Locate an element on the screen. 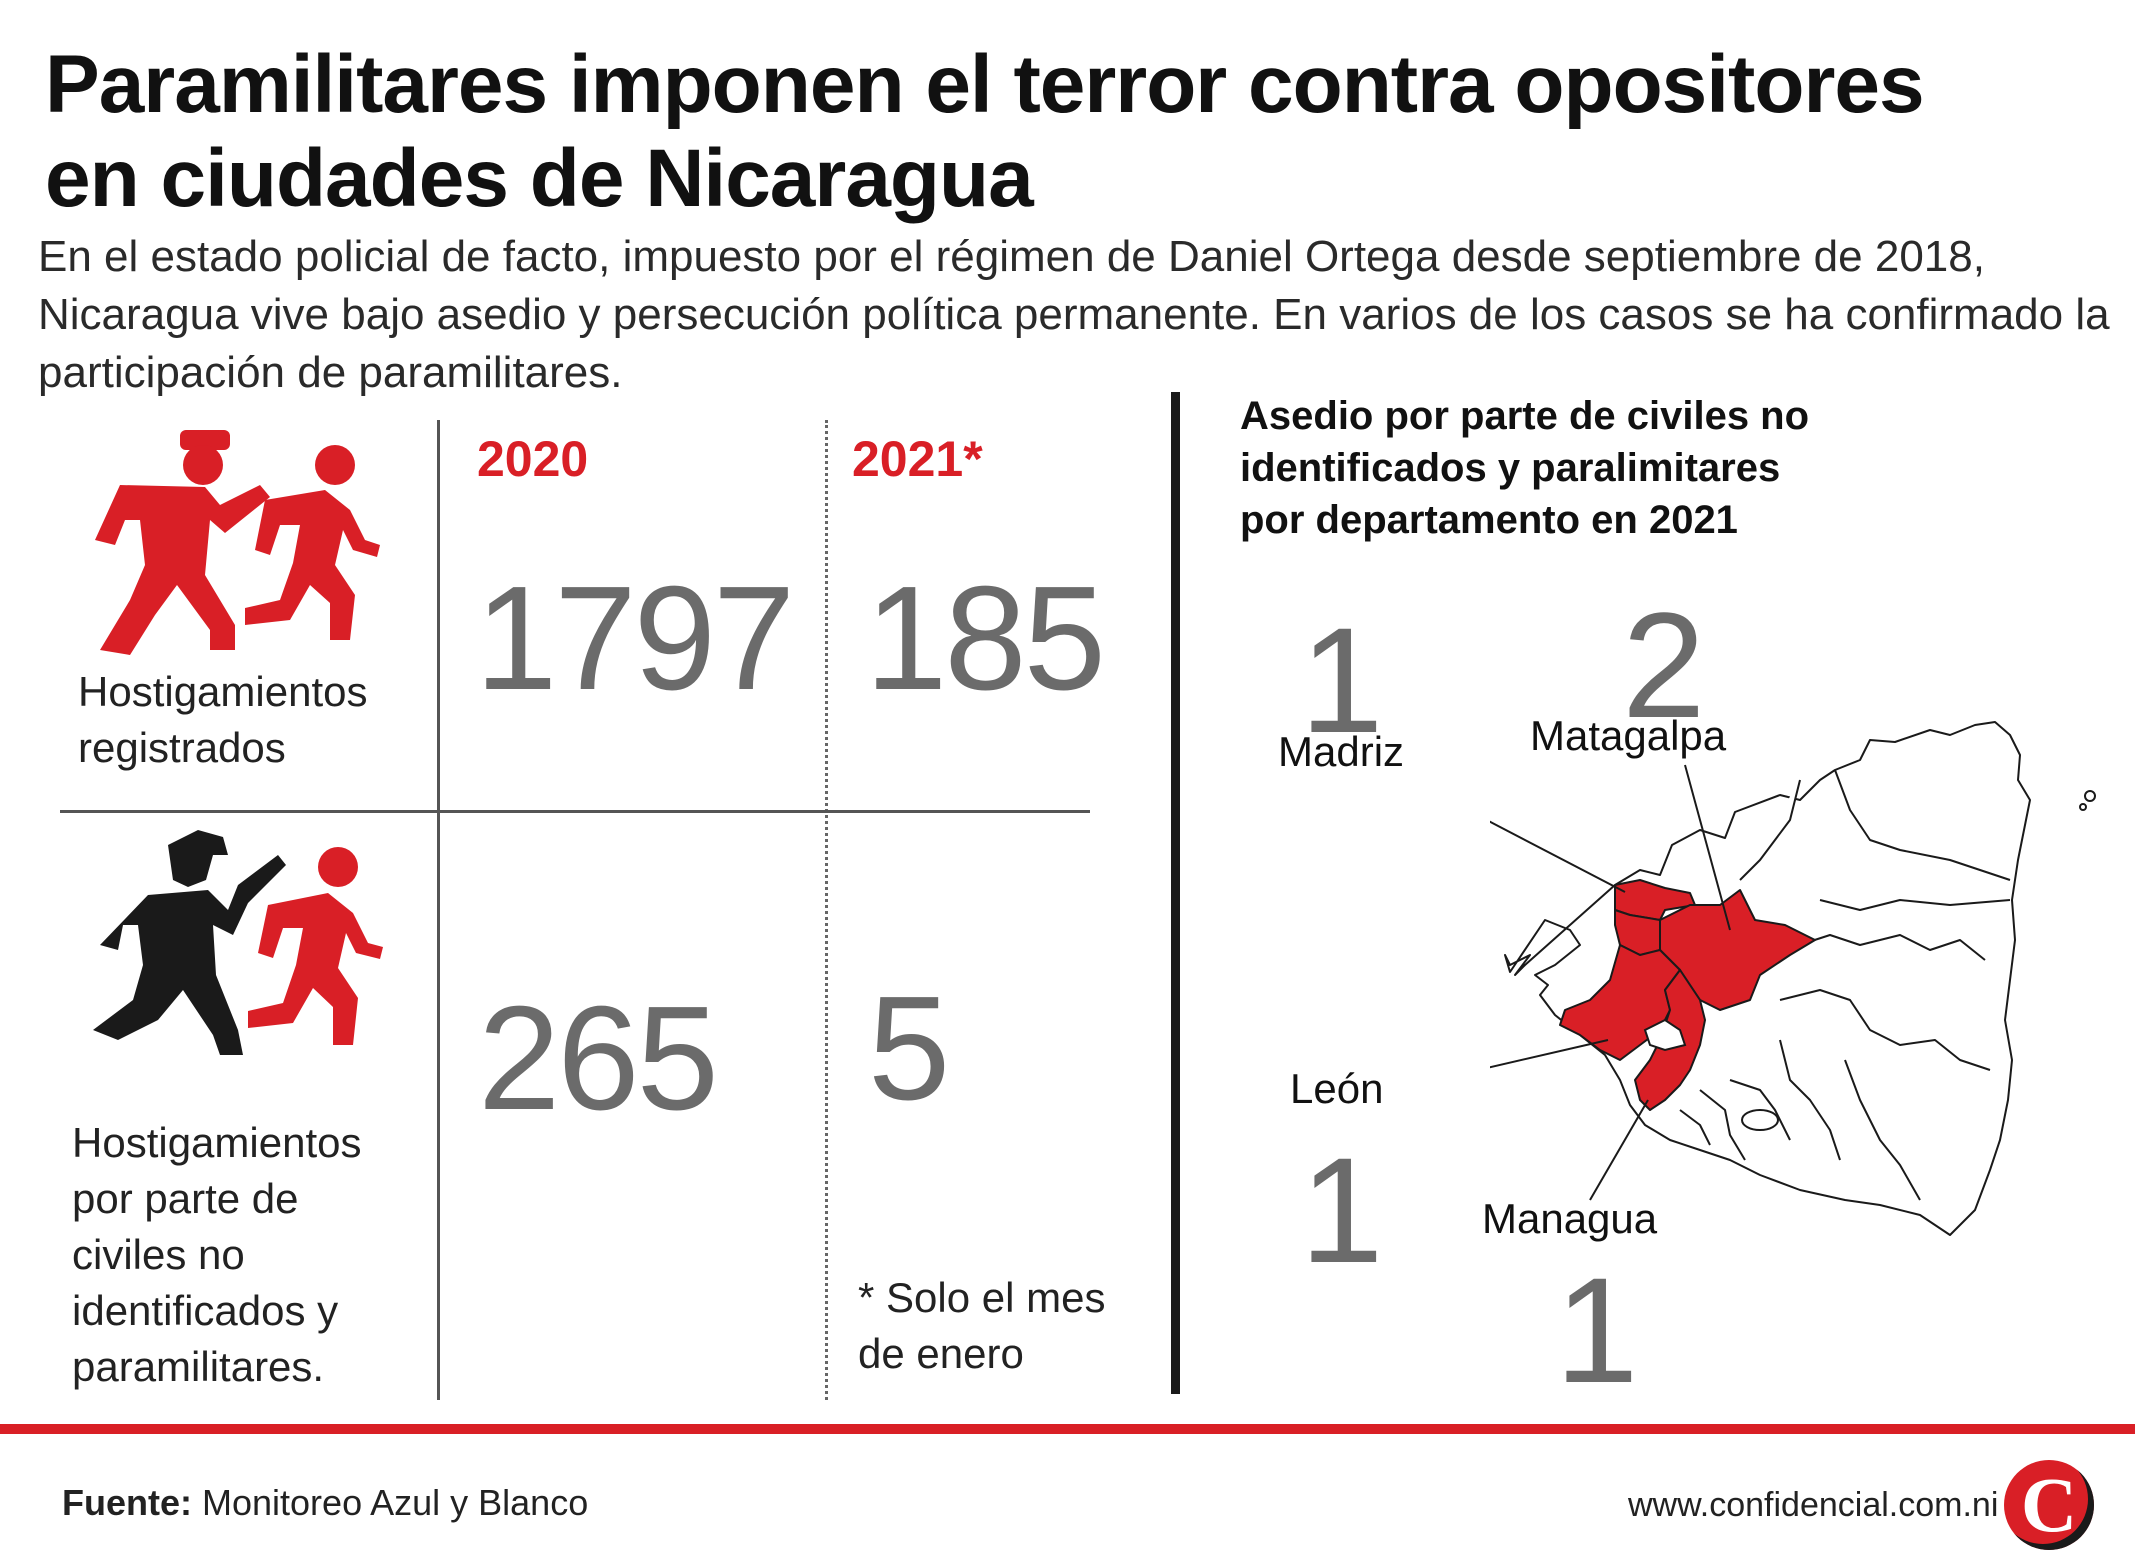 This screenshot has height=1563, width=2135. madriz-label: Madriz is located at coordinates (1341, 751).